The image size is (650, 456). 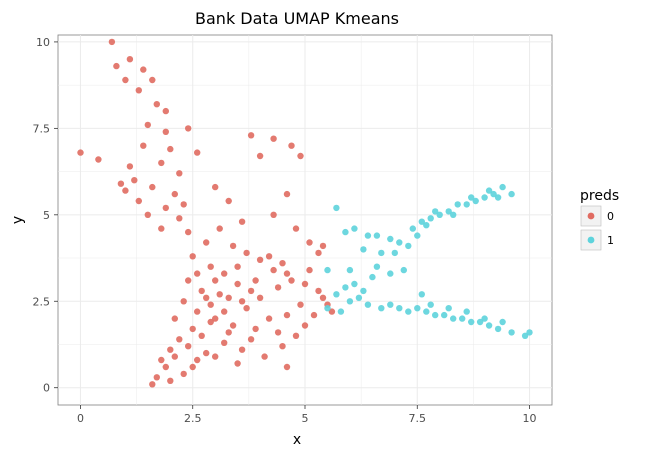 I want to click on y-tick-label: 10, so click(x=43, y=42).